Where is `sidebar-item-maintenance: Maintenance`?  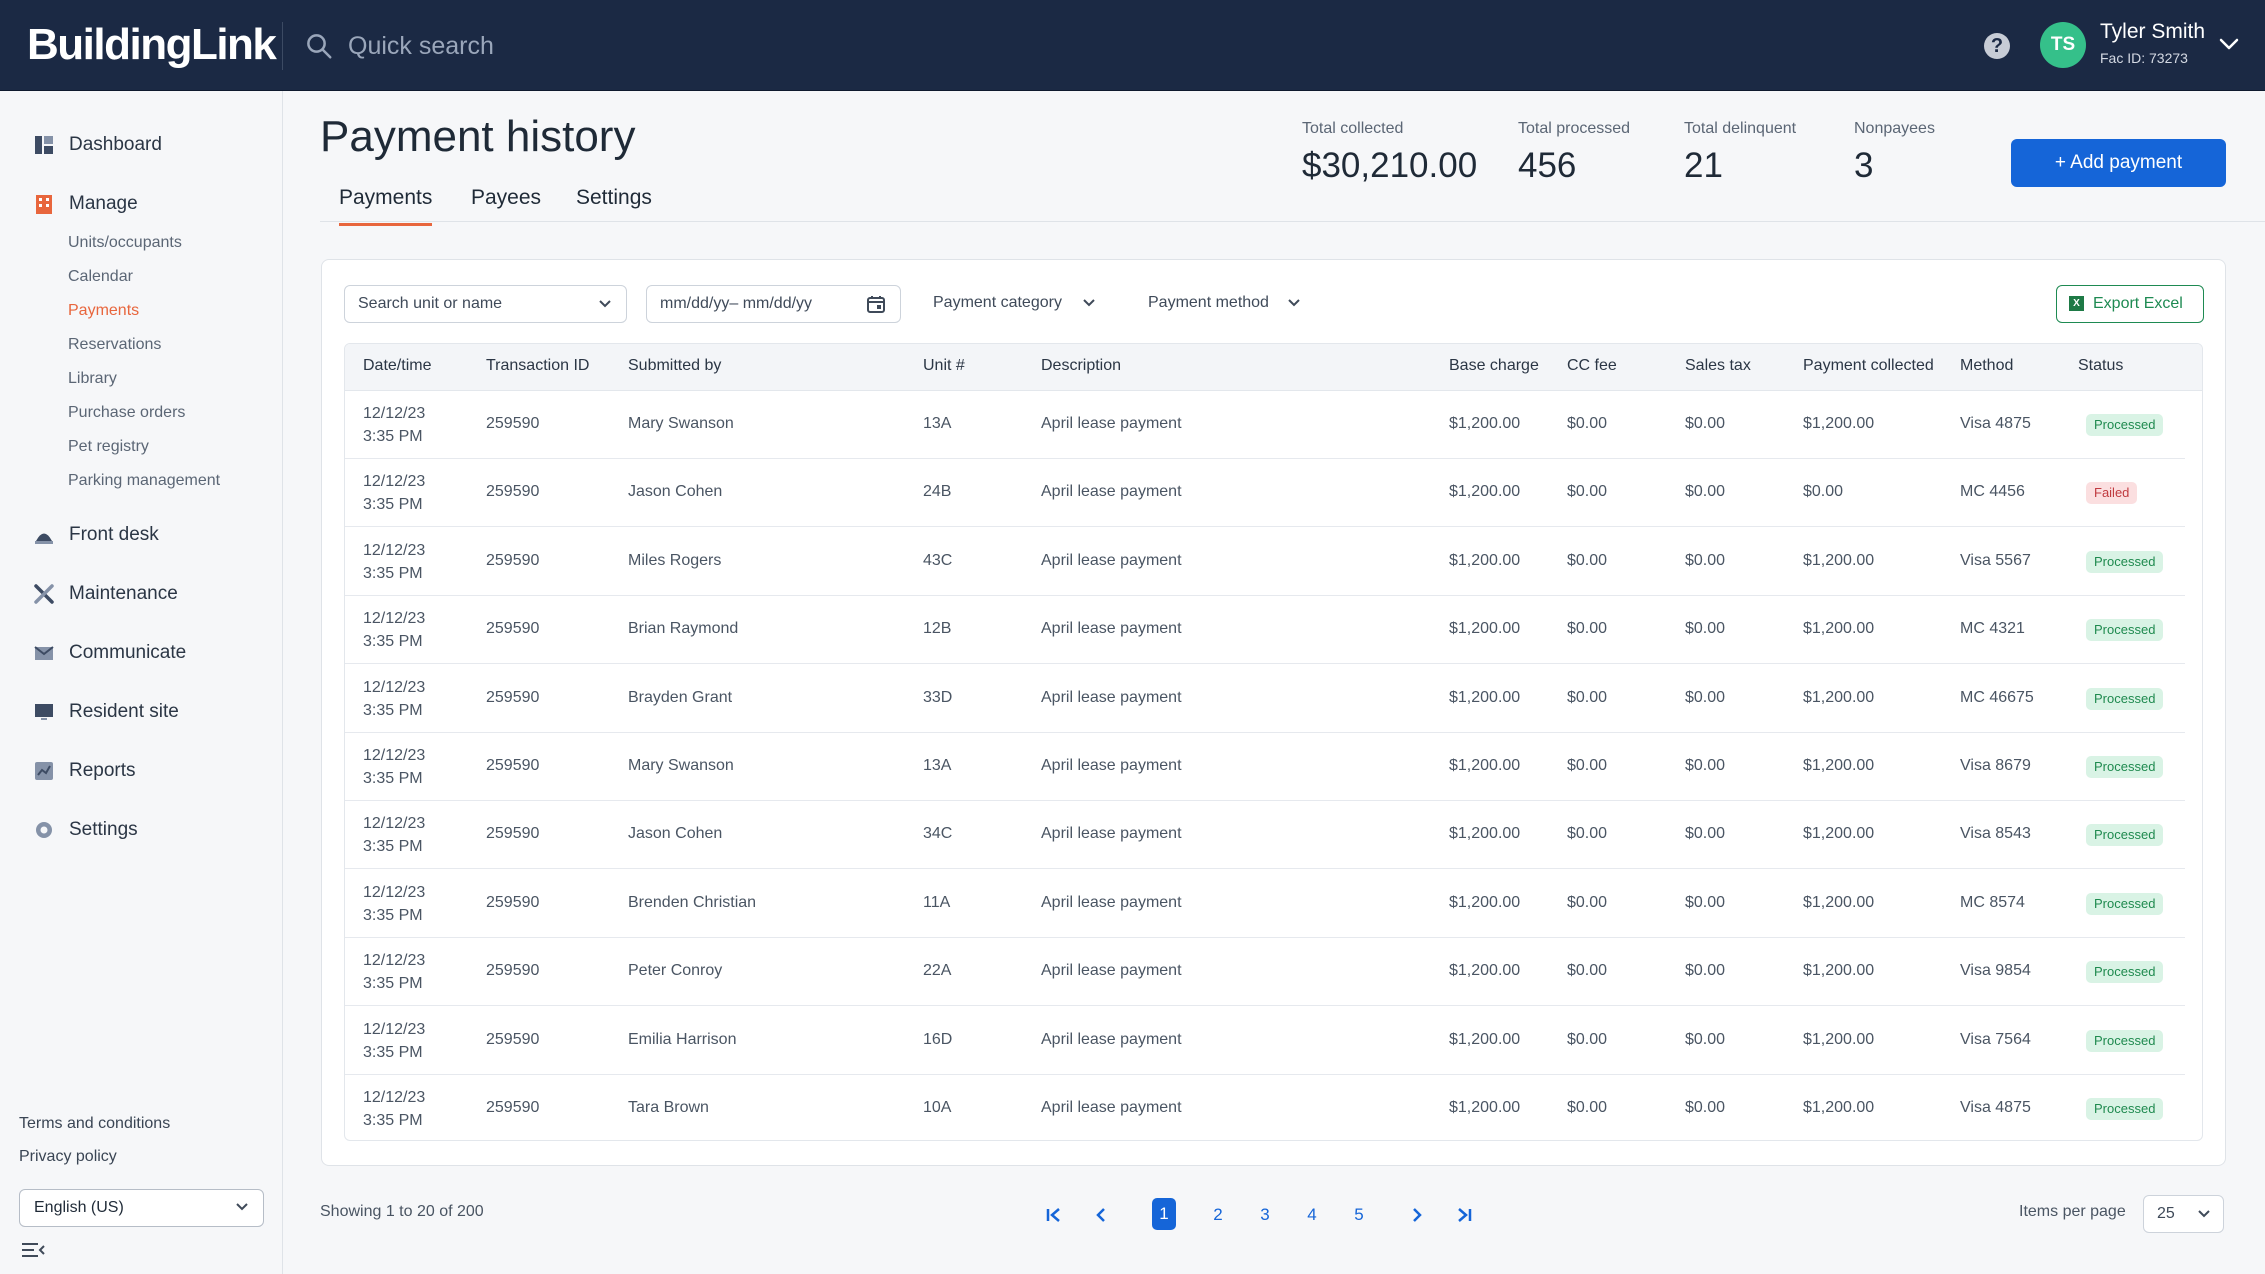
sidebar-item-maintenance: Maintenance is located at coordinates (105, 594).